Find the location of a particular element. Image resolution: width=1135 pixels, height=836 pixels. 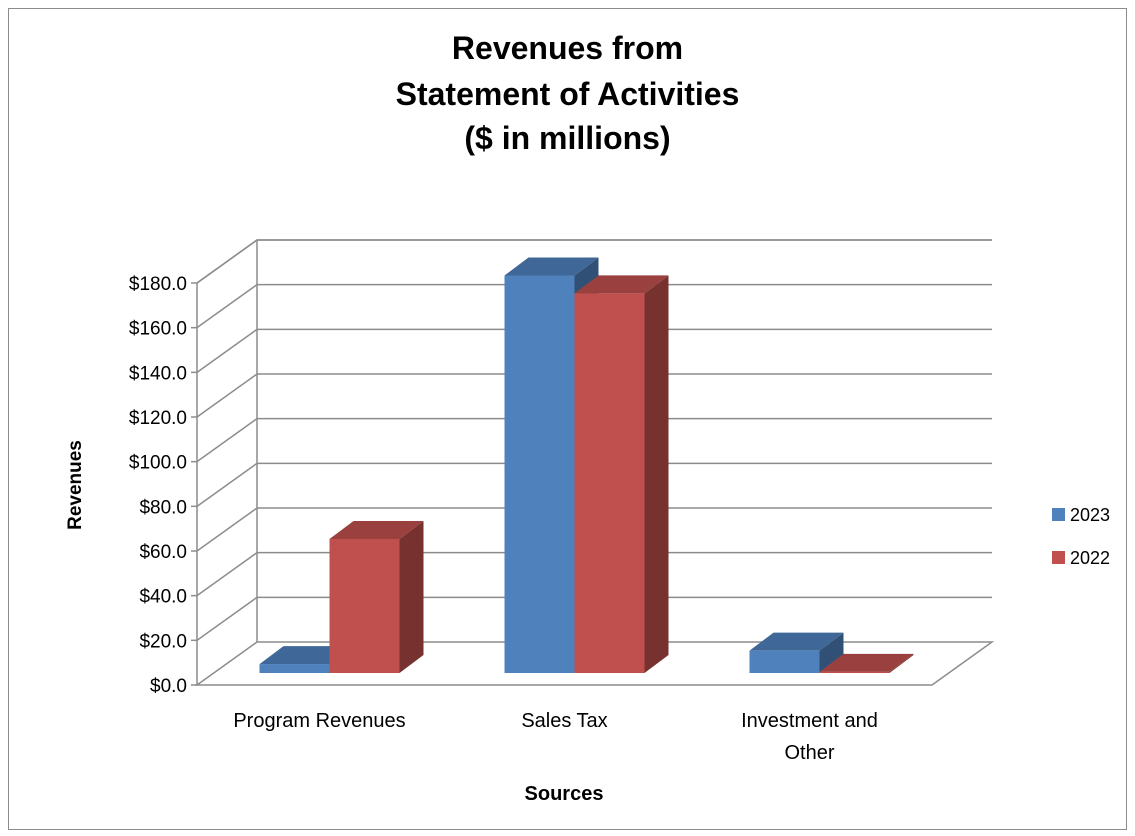

y-tick-label: $40.0 is located at coordinates (163, 597).